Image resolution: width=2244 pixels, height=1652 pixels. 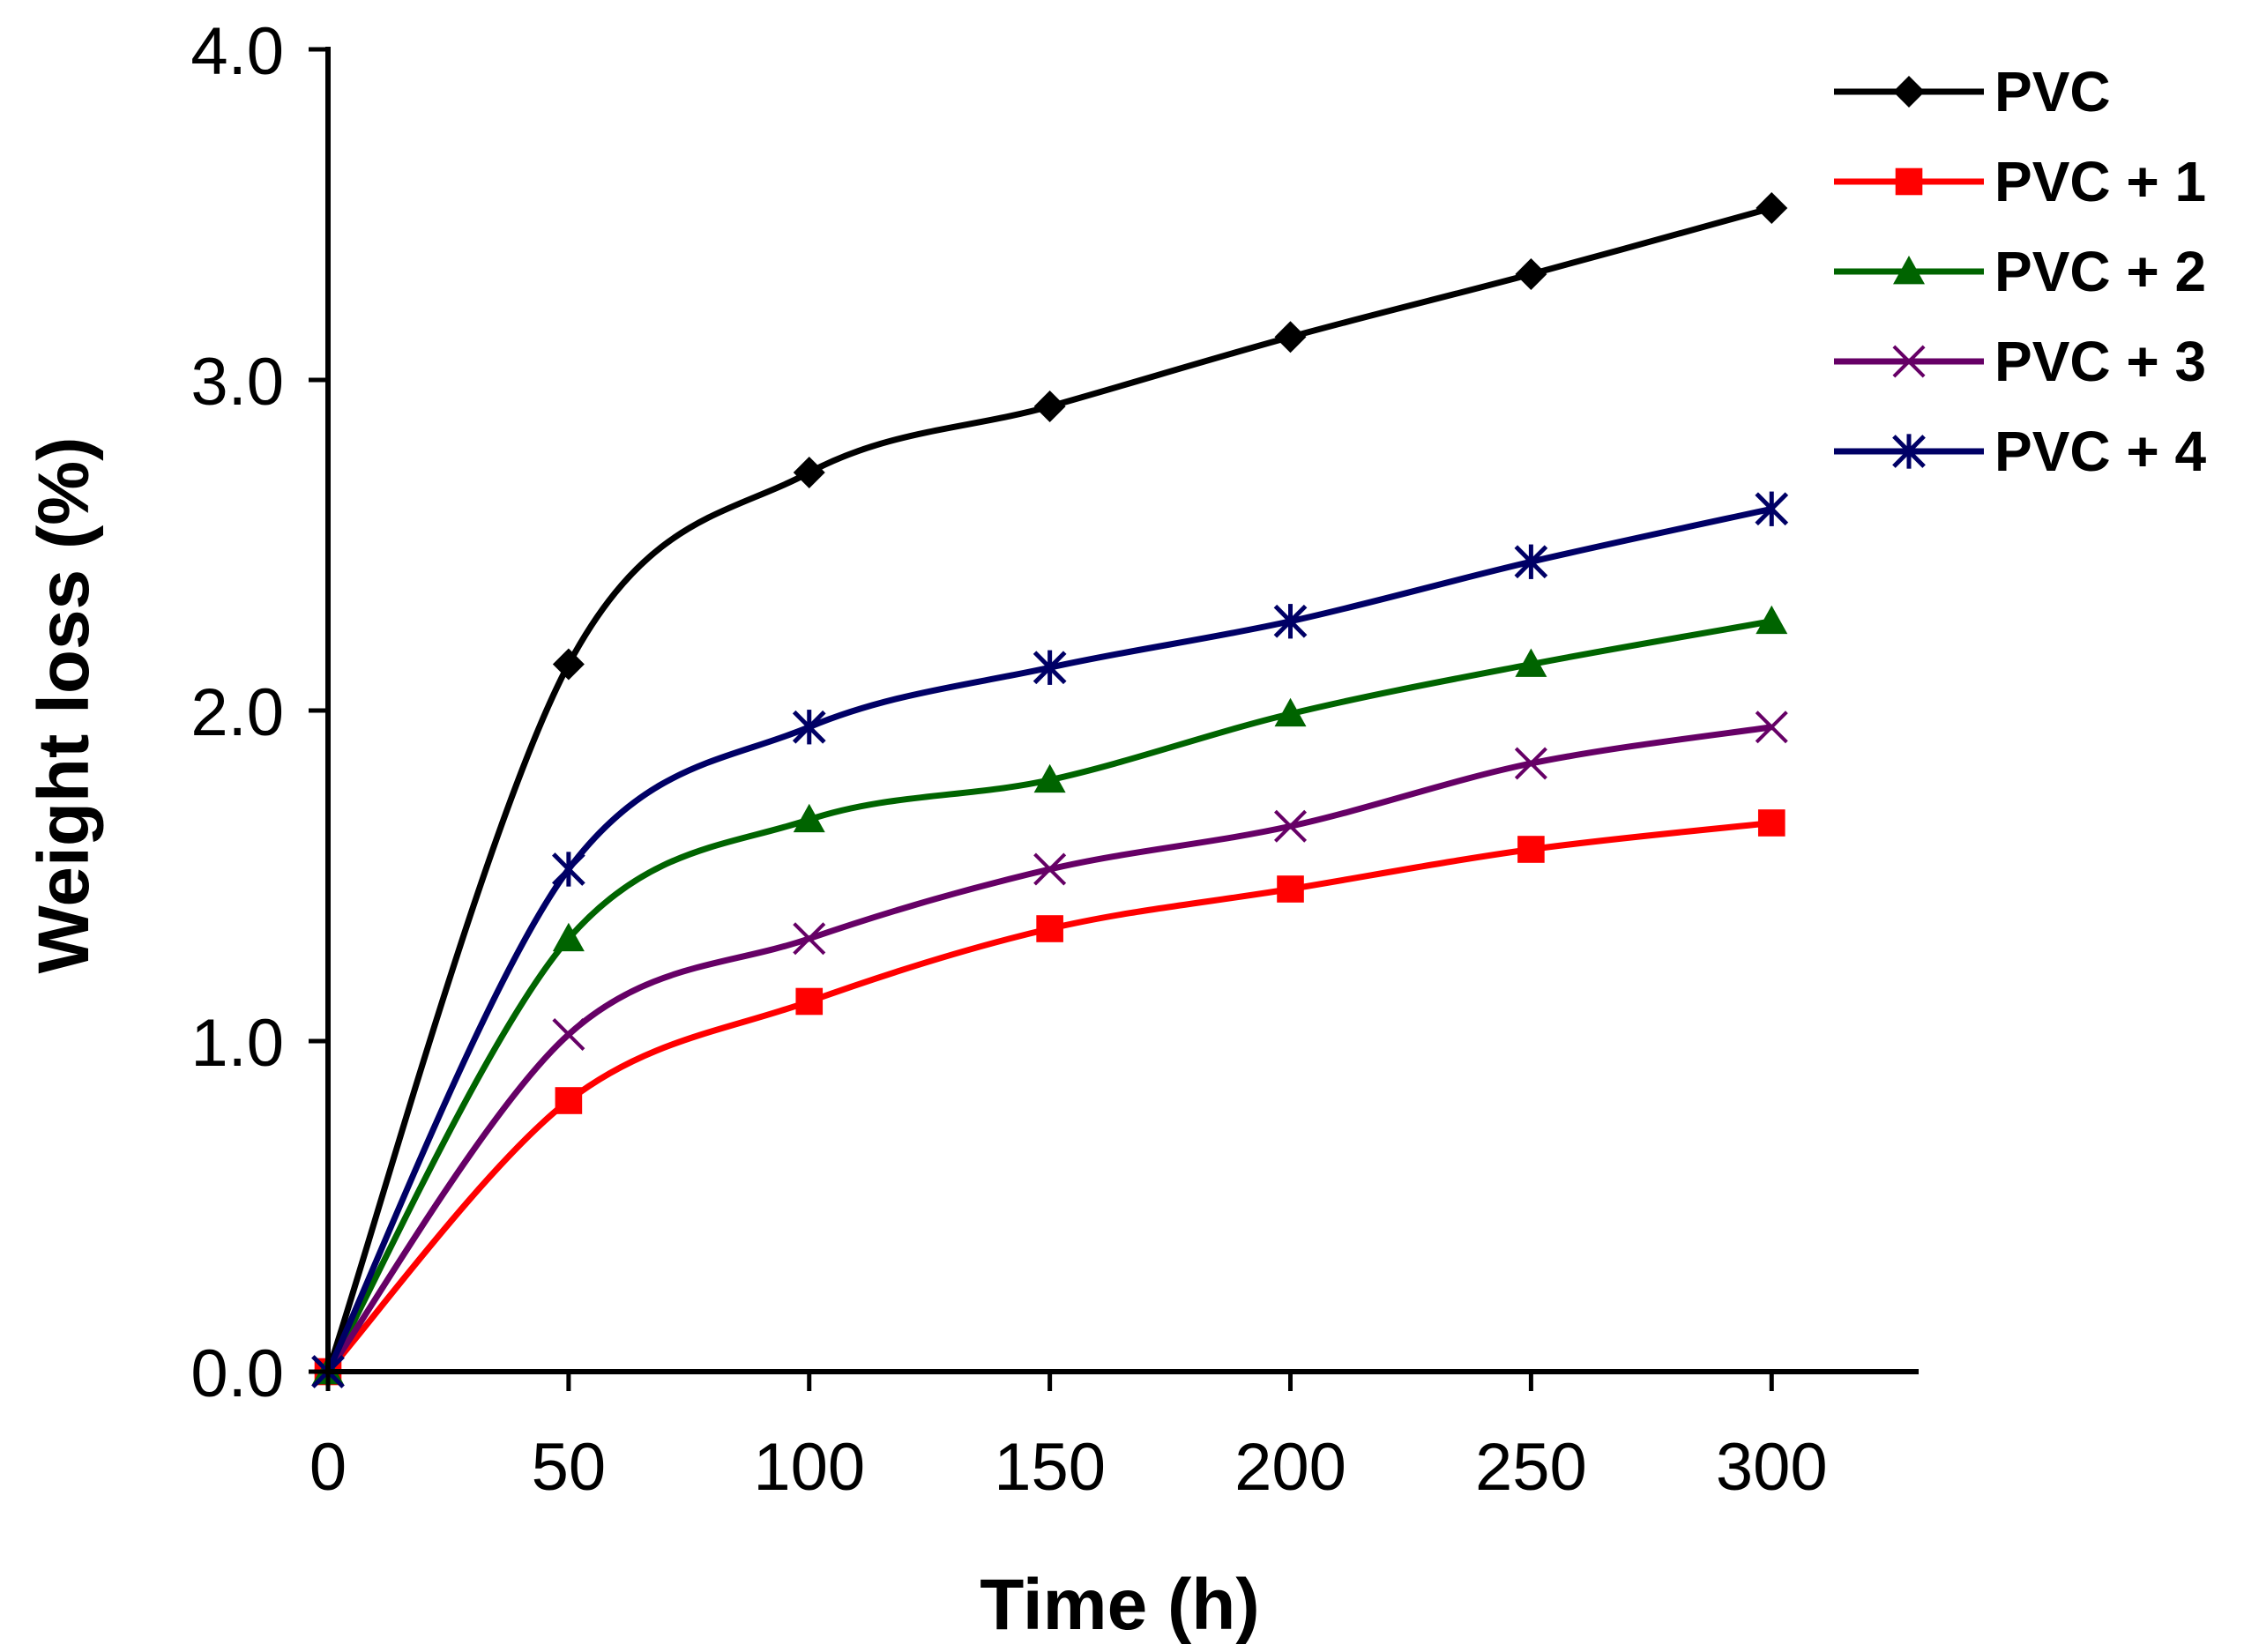 I want to click on y-axis-title: Weight loss (%), so click(x=64, y=705).